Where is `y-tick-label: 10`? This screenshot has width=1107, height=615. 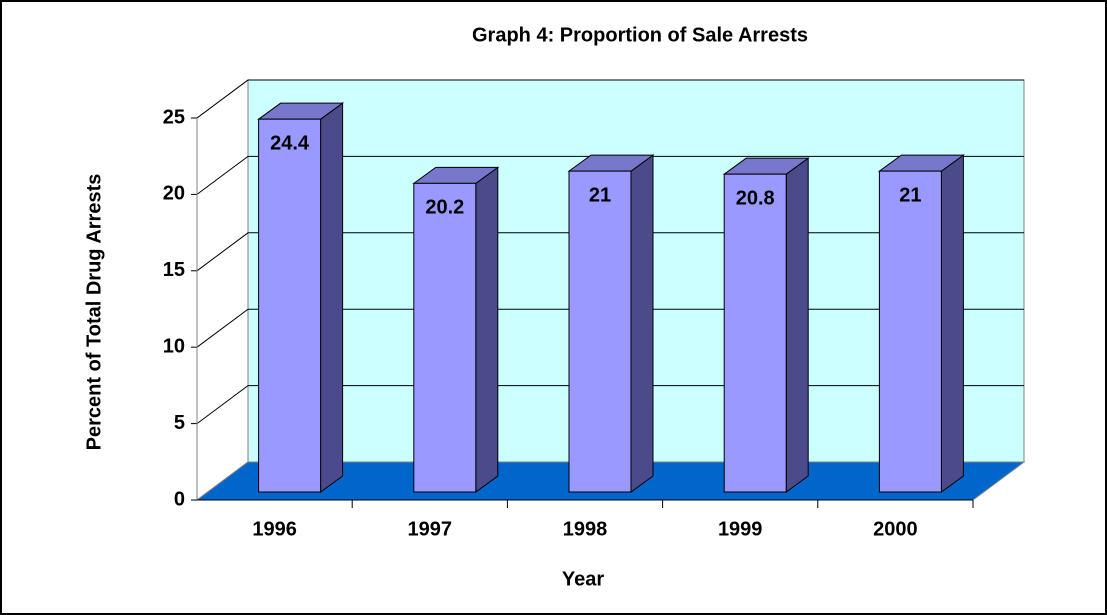
y-tick-label: 10 is located at coordinates (174, 346).